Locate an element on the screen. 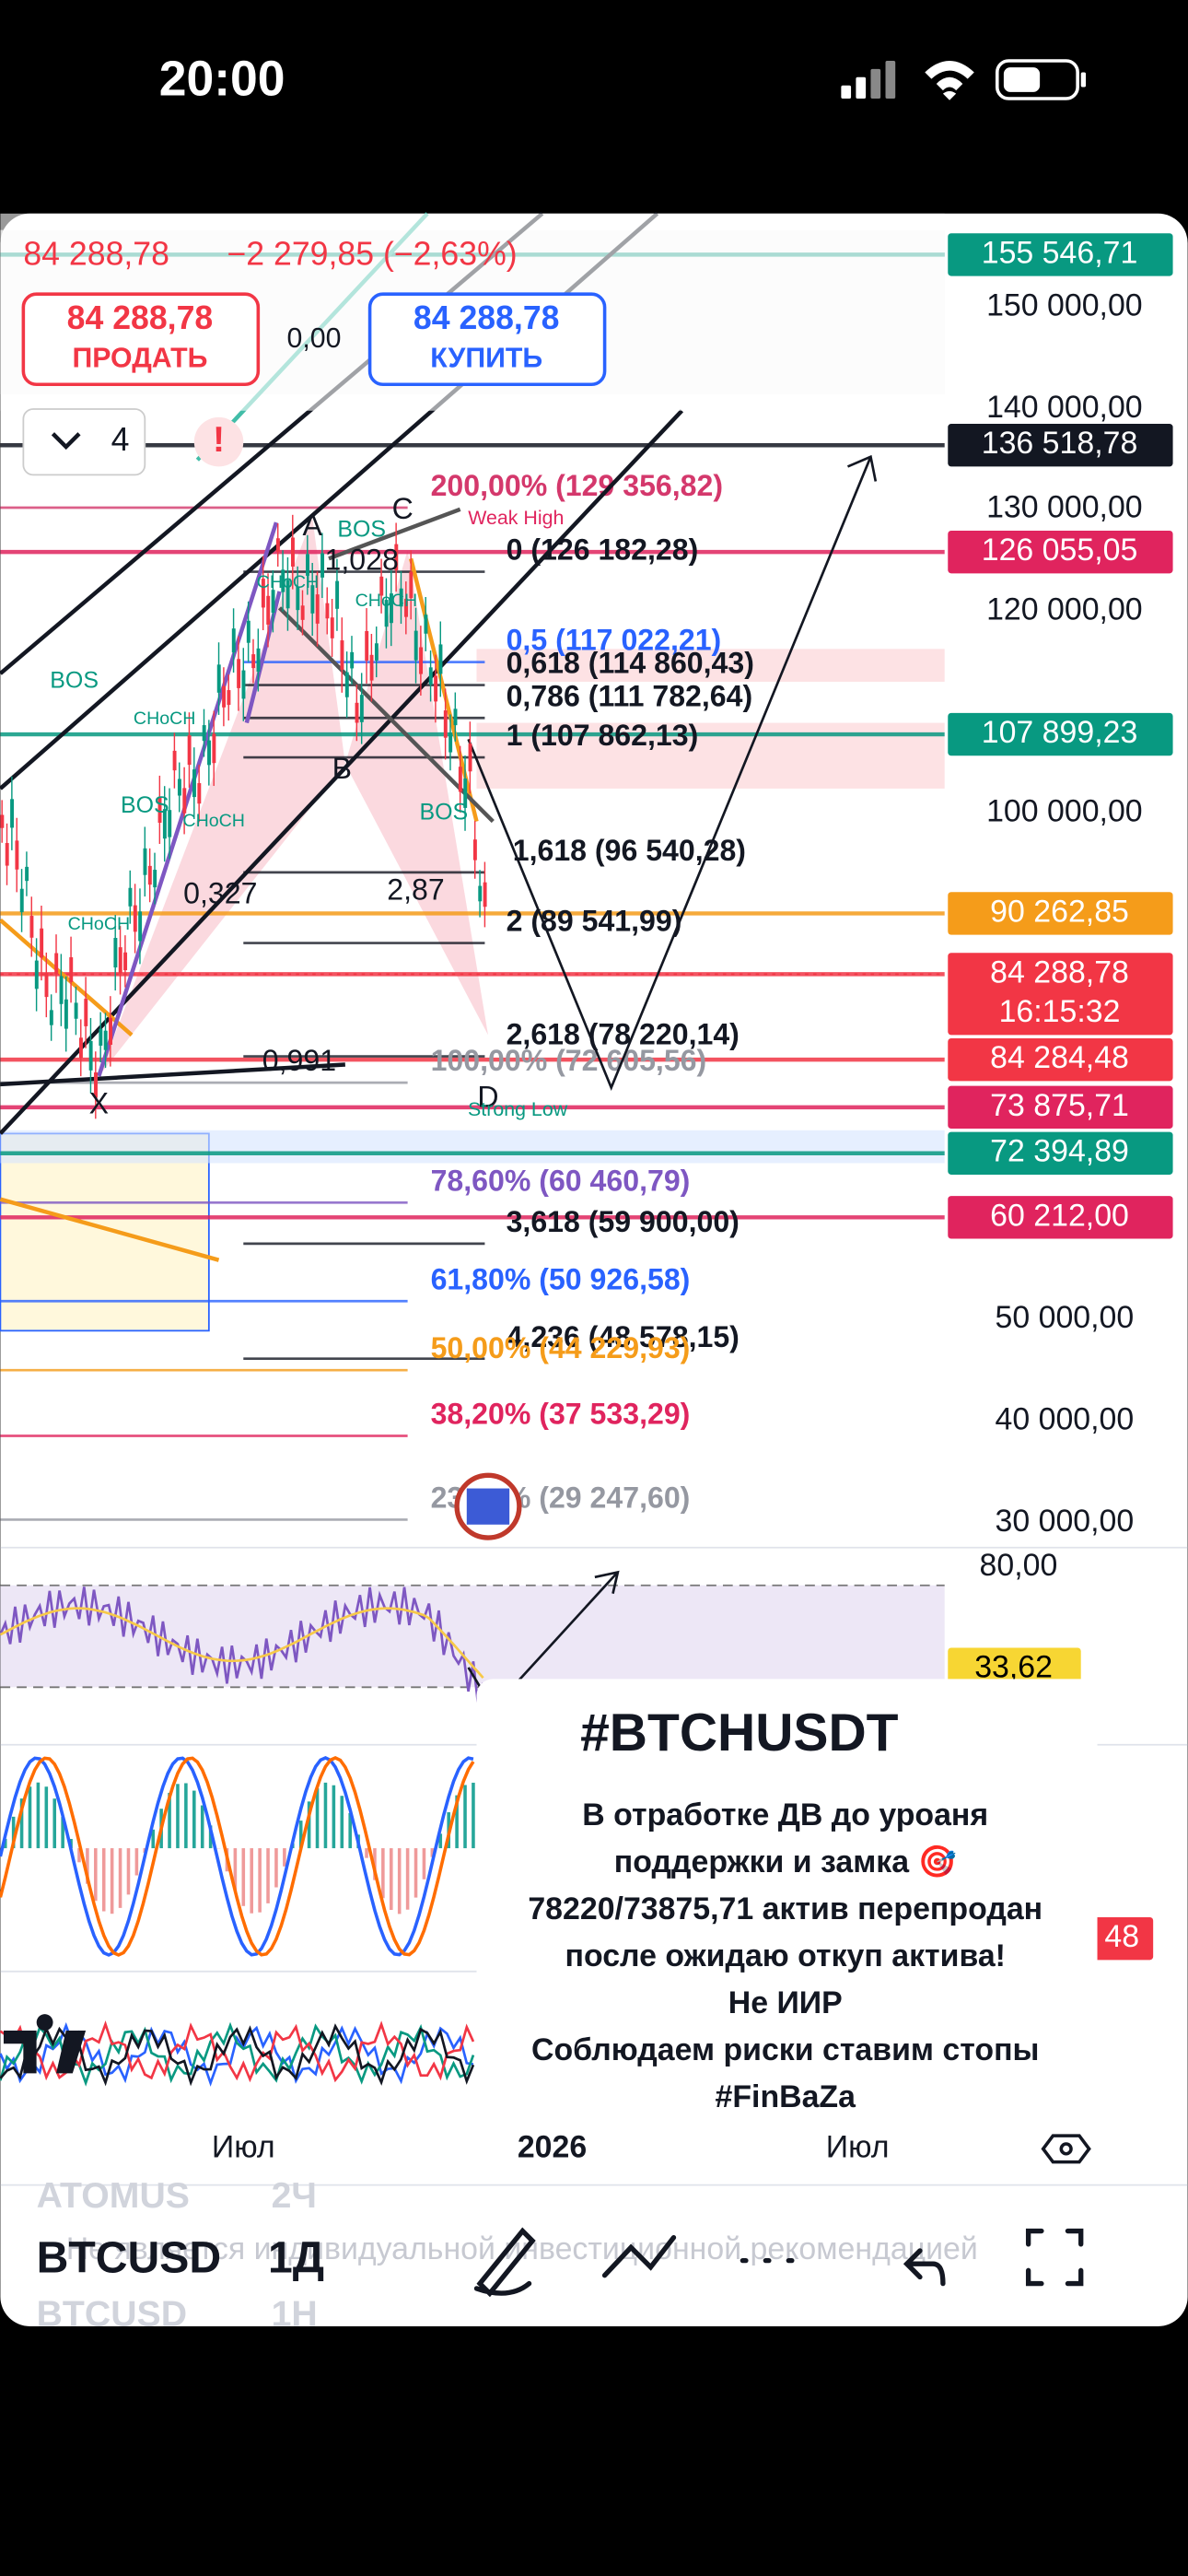 Image resolution: width=1188 pixels, height=2576 pixels. pattern-label: 0,327 is located at coordinates (220, 892).